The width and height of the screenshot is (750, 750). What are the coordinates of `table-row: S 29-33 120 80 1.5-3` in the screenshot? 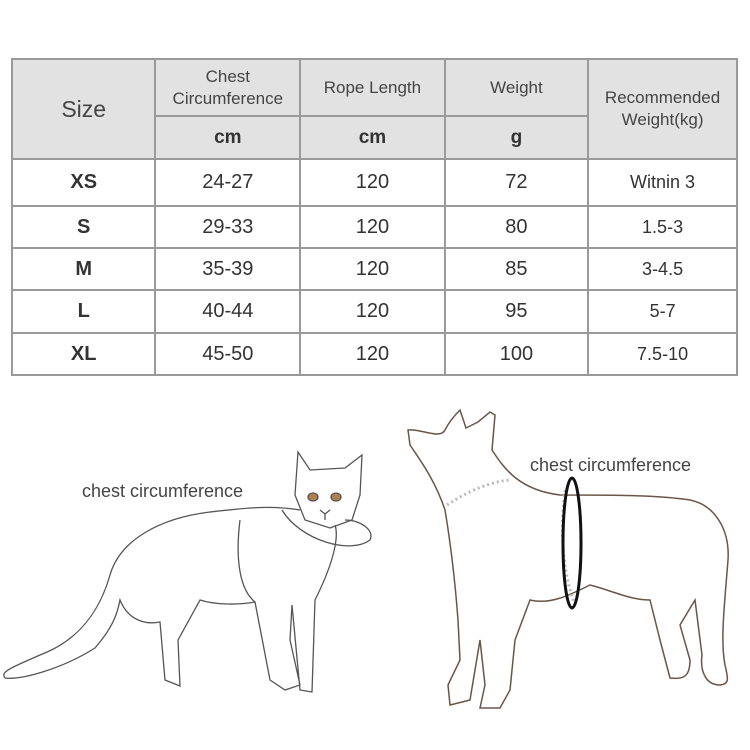 It's located at (374, 227).